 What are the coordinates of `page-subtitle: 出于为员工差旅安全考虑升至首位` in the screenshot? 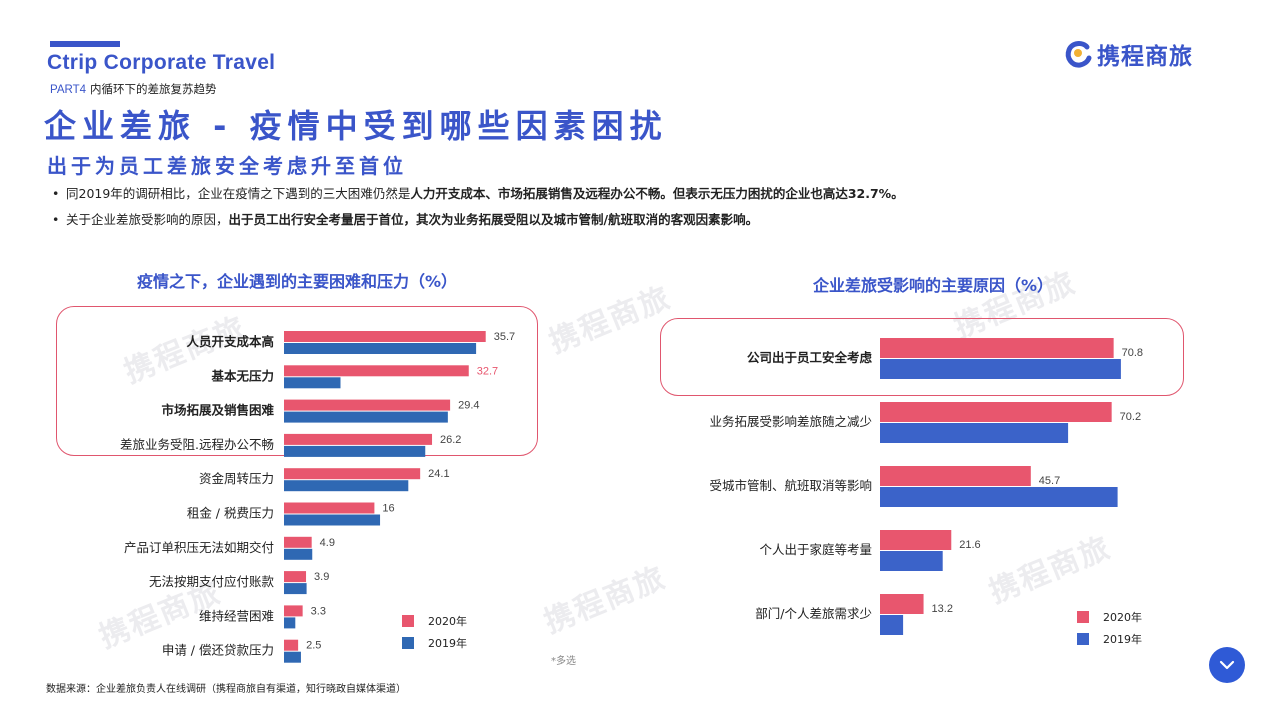 It's located at (227, 166).